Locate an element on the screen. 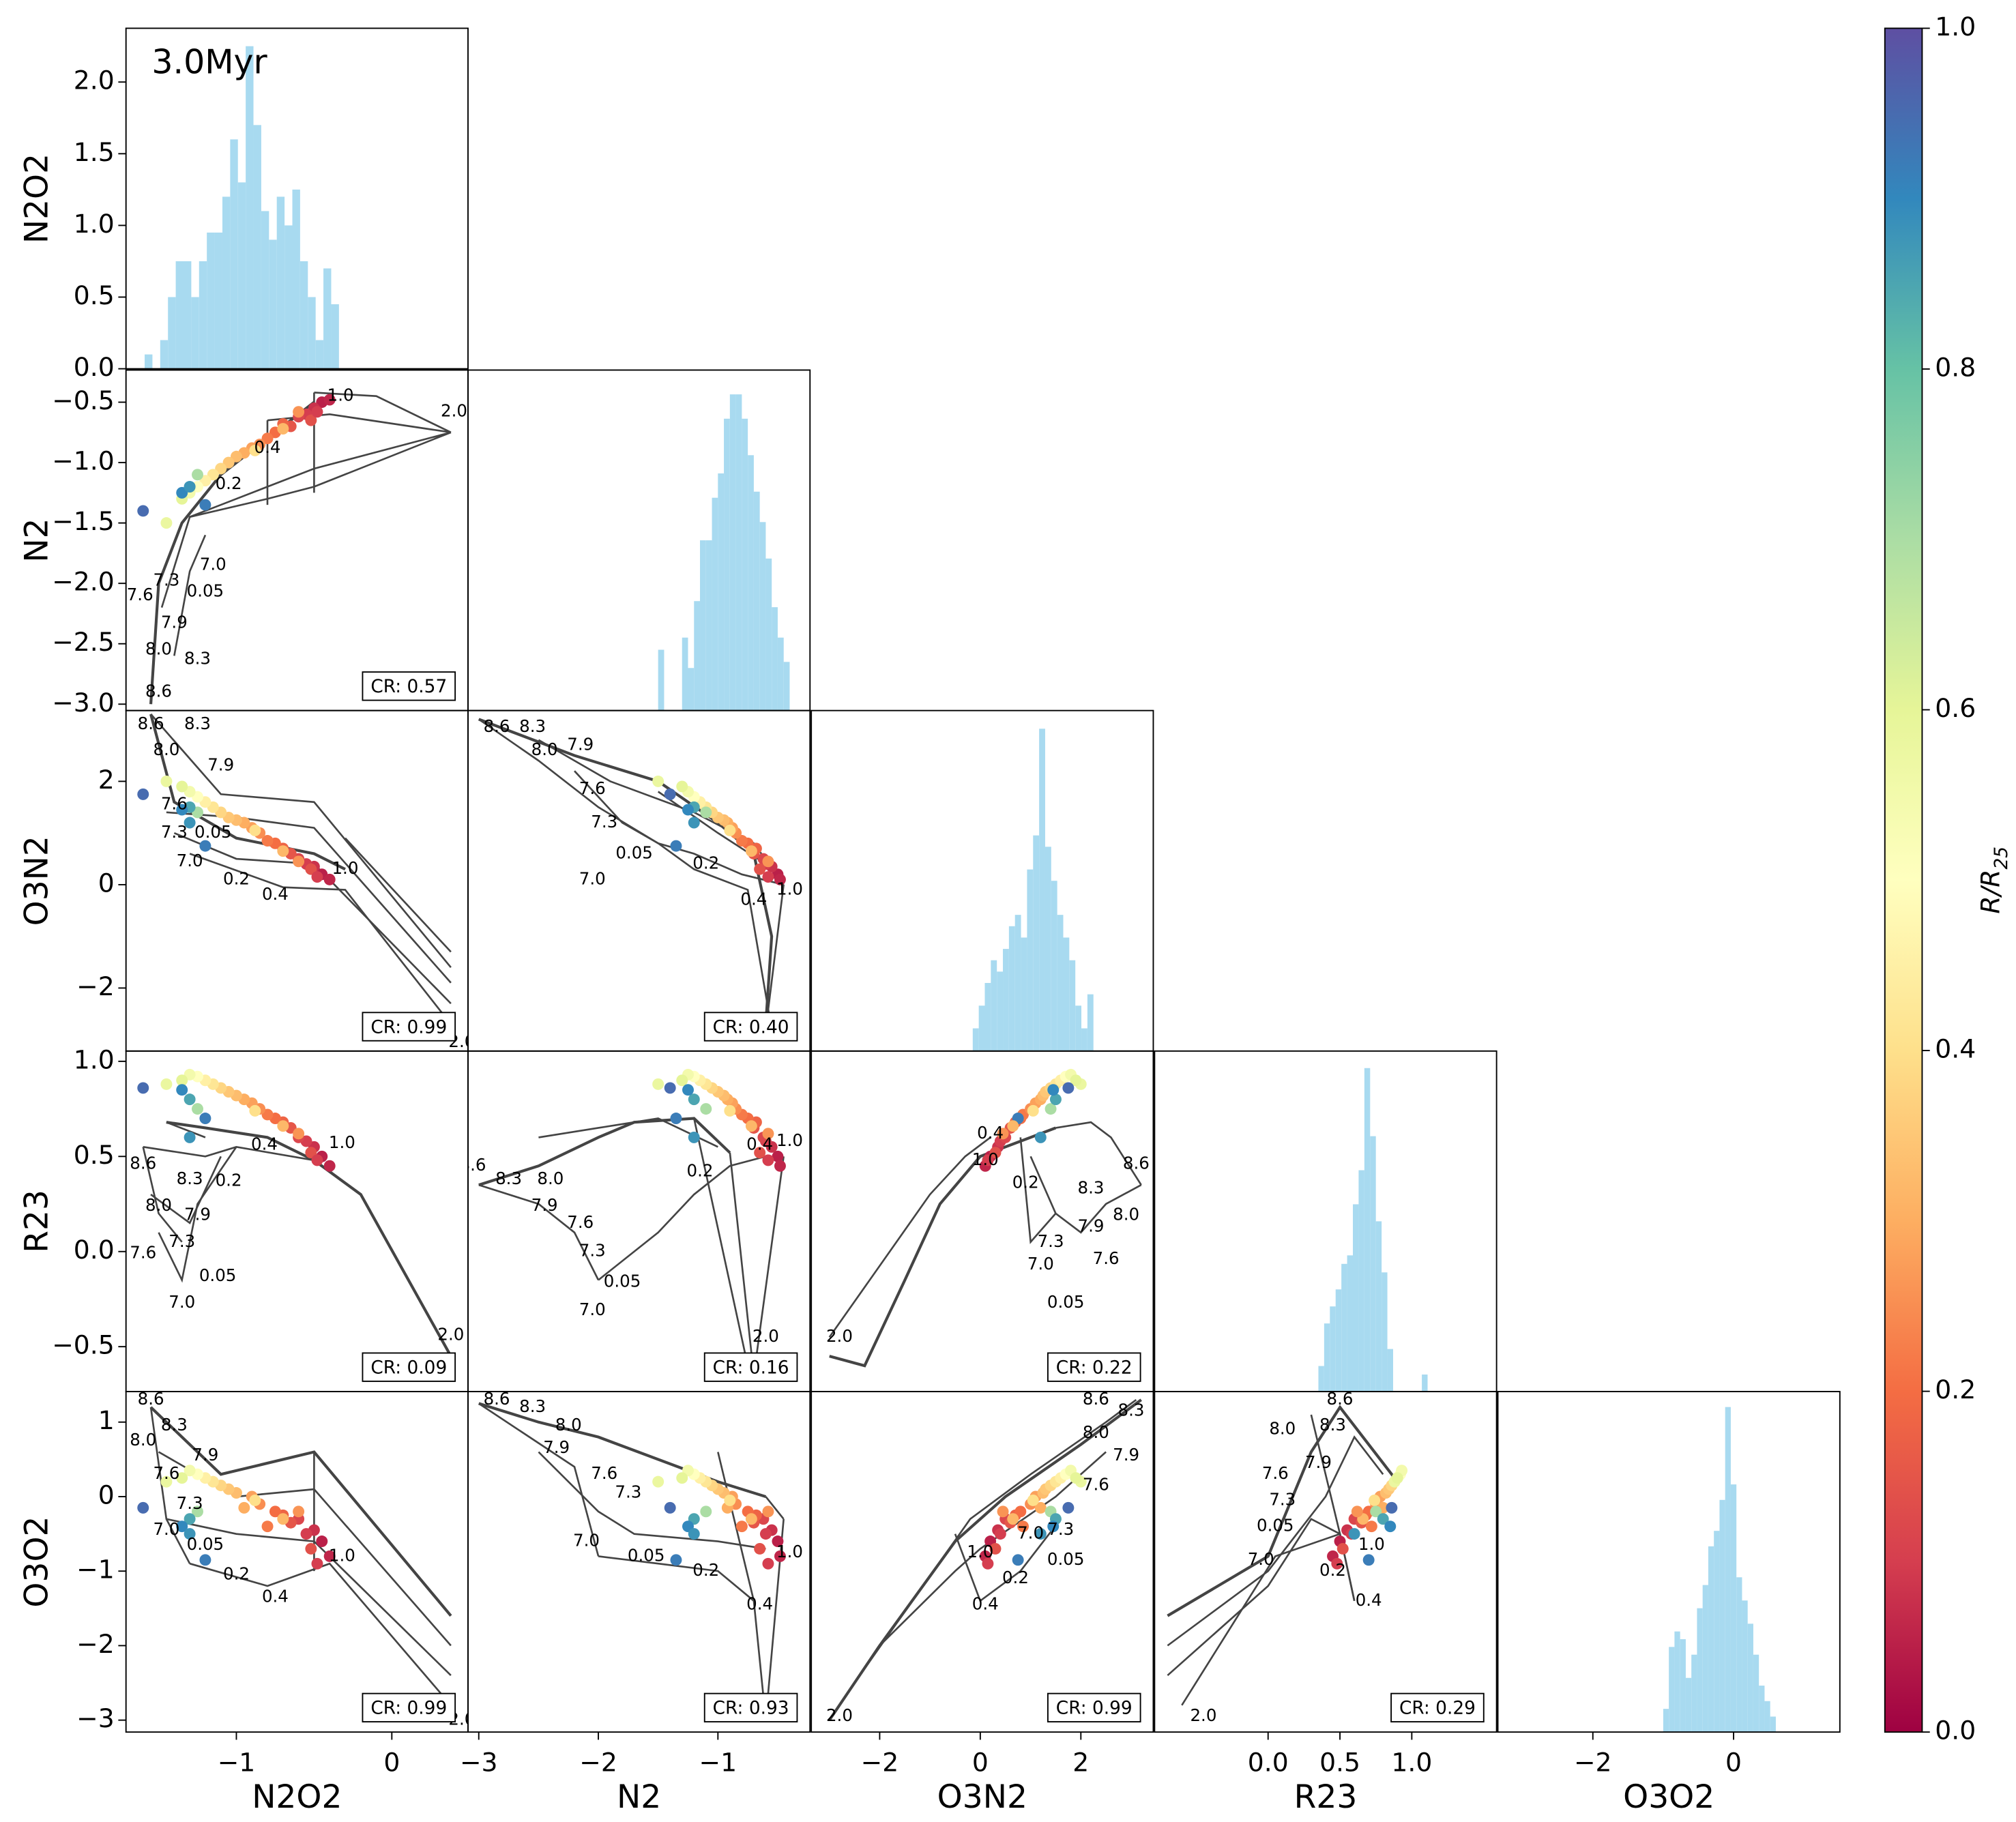 The height and width of the screenshot is (1822, 2016). model-label: 0.2 is located at coordinates (700, 1171).